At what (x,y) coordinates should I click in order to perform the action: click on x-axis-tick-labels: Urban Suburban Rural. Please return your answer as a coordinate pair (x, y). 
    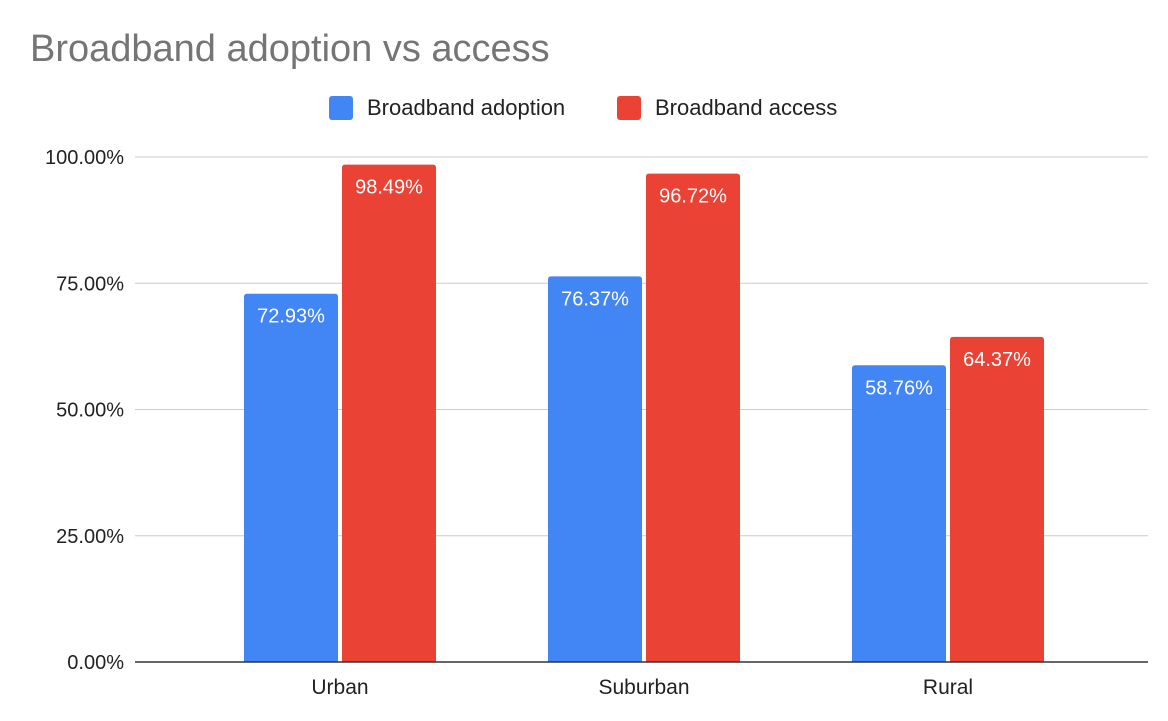
    Looking at the image, I should click on (642, 687).